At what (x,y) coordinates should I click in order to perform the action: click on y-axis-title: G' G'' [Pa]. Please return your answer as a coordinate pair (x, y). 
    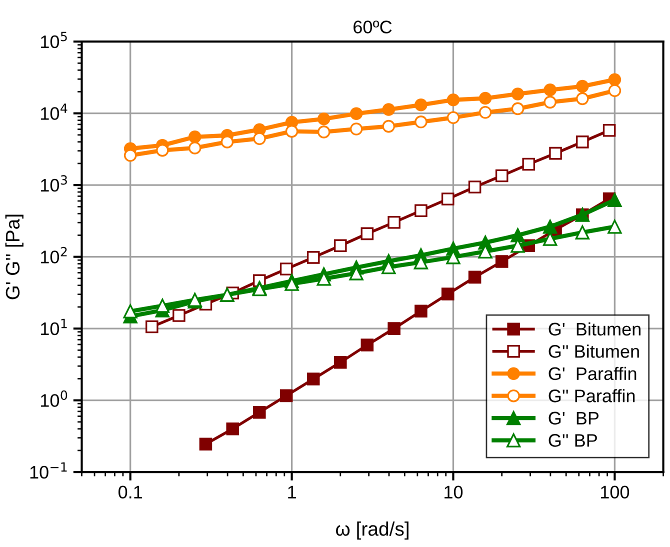
    Looking at the image, I should click on (14, 257).